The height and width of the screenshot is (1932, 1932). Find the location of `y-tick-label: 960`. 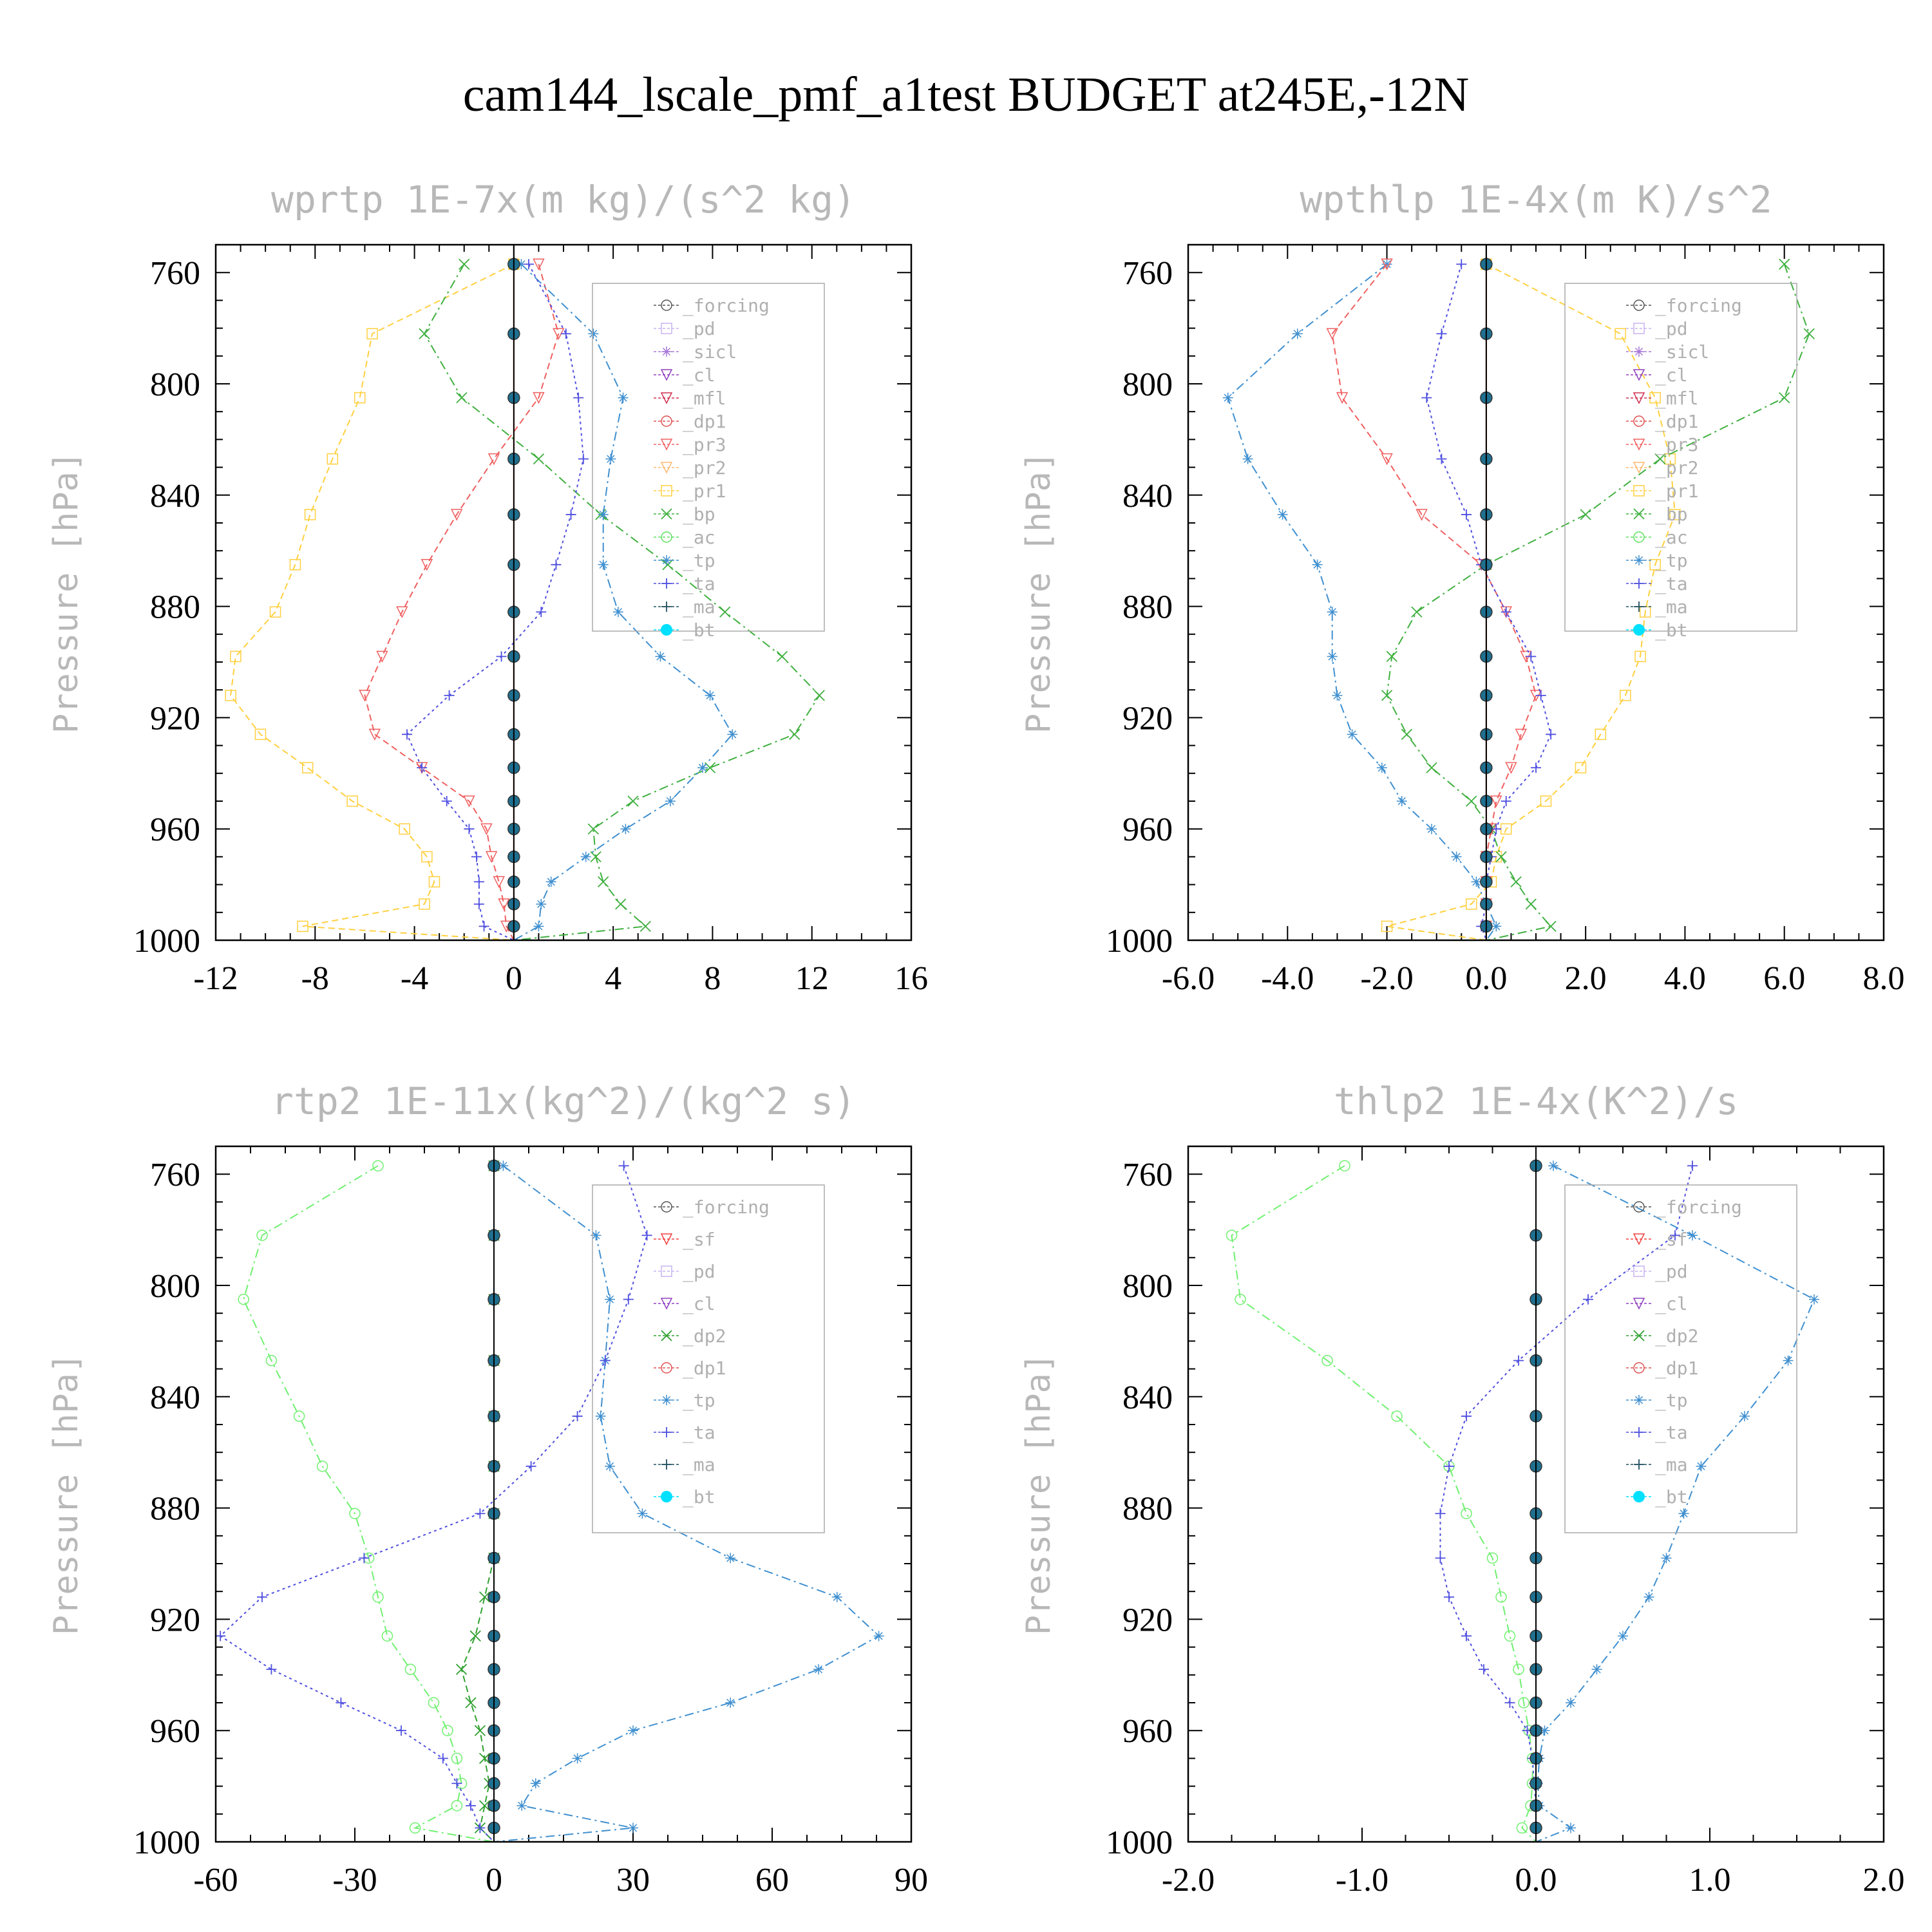

y-tick-label: 960 is located at coordinates (1147, 1731).